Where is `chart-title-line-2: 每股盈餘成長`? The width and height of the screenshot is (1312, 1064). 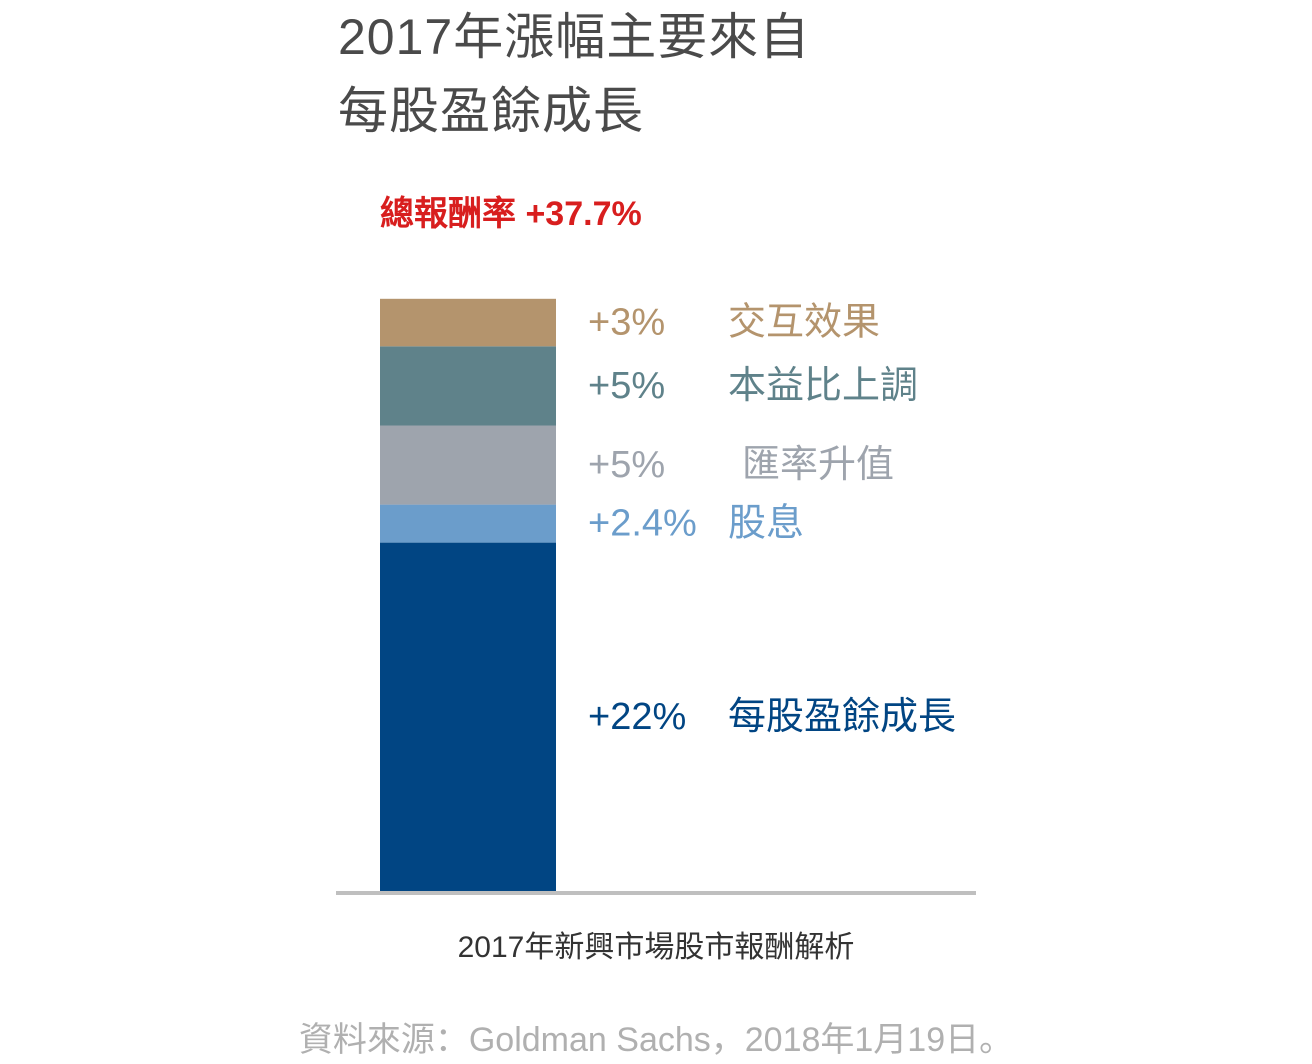 chart-title-line-2: 每股盈餘成長 is located at coordinates (491, 111).